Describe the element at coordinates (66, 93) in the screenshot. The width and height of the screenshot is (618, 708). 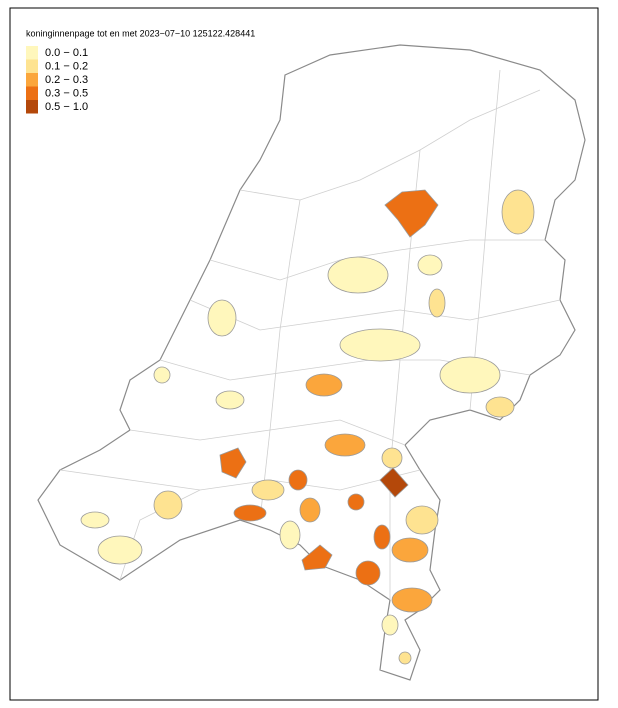
I see `legend-label: 0.3 − 0.5` at that location.